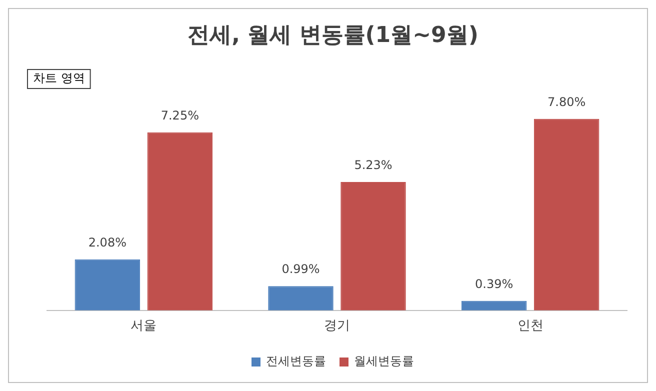  I want to click on text: 차트 영역, so click(59, 78).